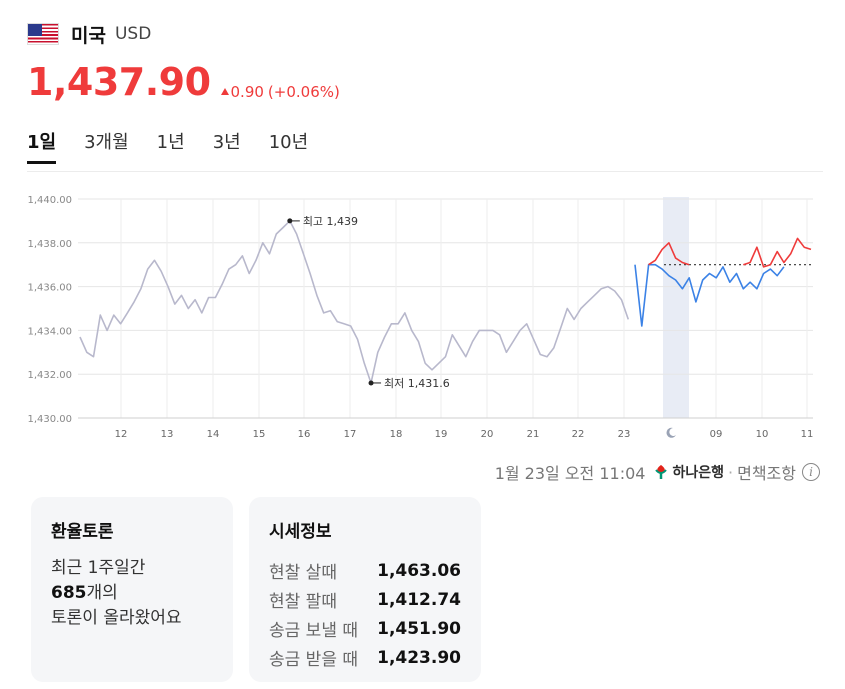  What do you see at coordinates (811, 472) in the screenshot?
I see `info-icon: i` at bounding box center [811, 472].